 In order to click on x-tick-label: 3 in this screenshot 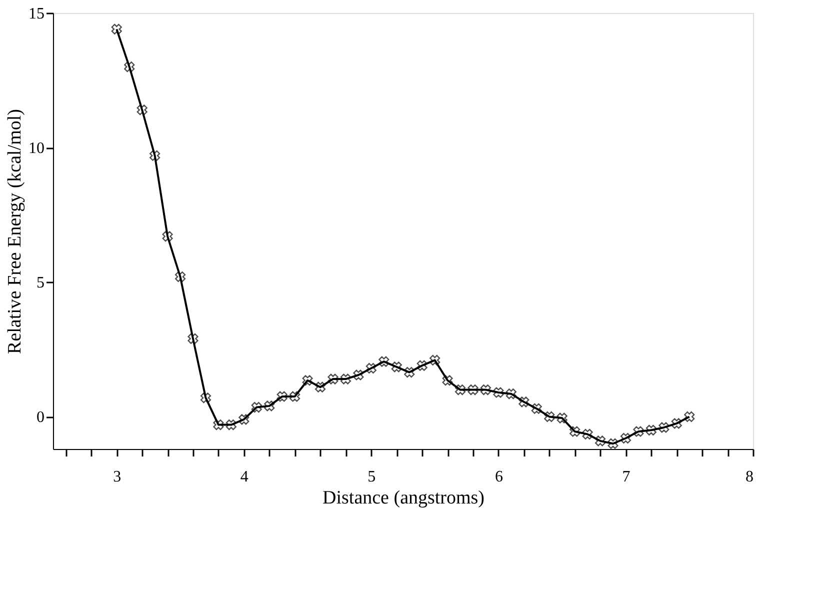, I will do `click(117, 477)`.